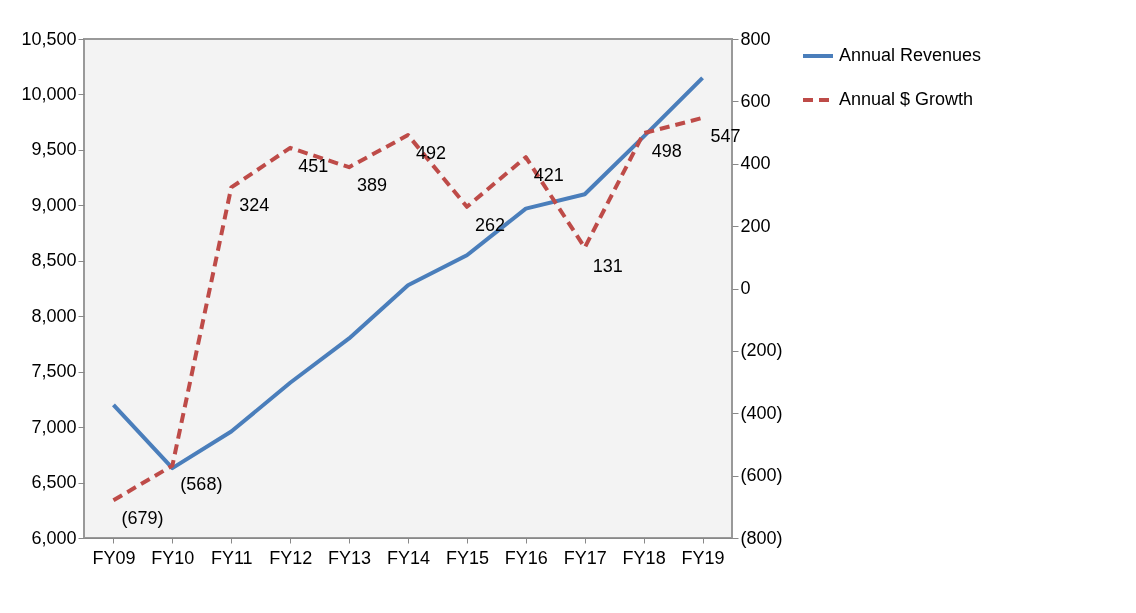 This screenshot has width=1136, height=613. What do you see at coordinates (703, 557) in the screenshot?
I see `x-tick-label: FY19` at bounding box center [703, 557].